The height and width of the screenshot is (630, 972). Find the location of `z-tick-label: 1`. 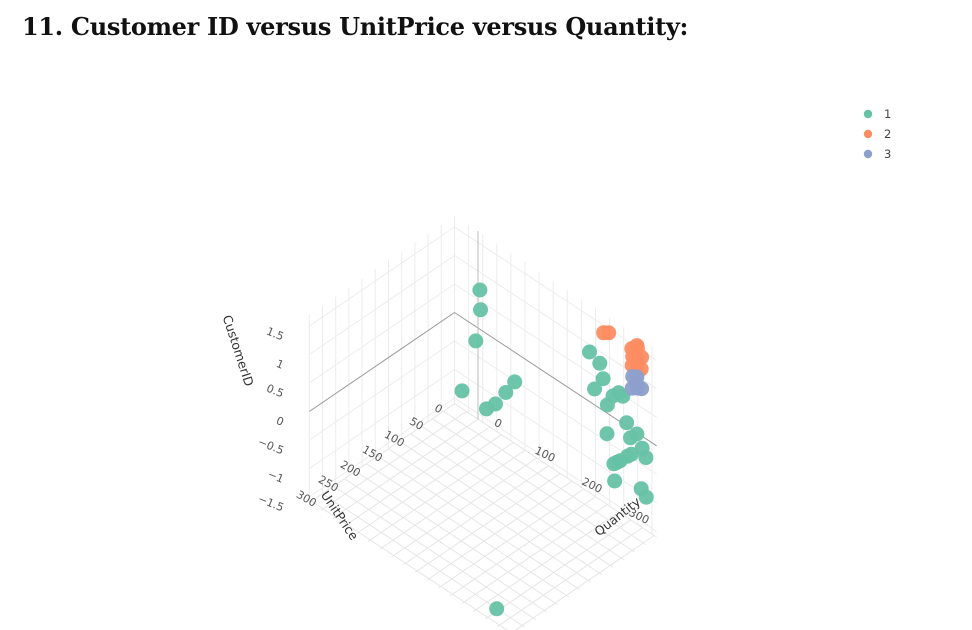

z-tick-label: 1 is located at coordinates (279, 364).